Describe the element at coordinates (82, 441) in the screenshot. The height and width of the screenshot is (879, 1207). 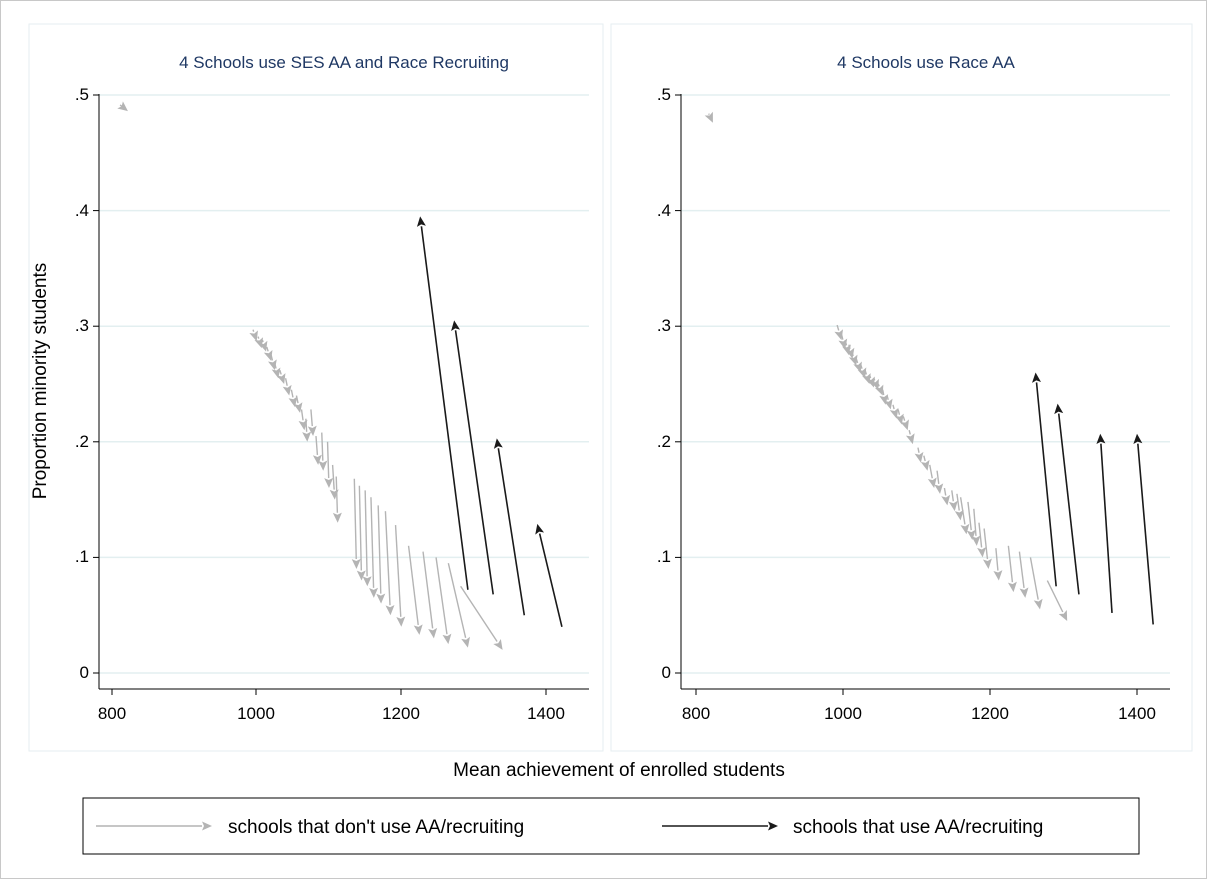
I see `panel-1-ytick-label: .2` at that location.